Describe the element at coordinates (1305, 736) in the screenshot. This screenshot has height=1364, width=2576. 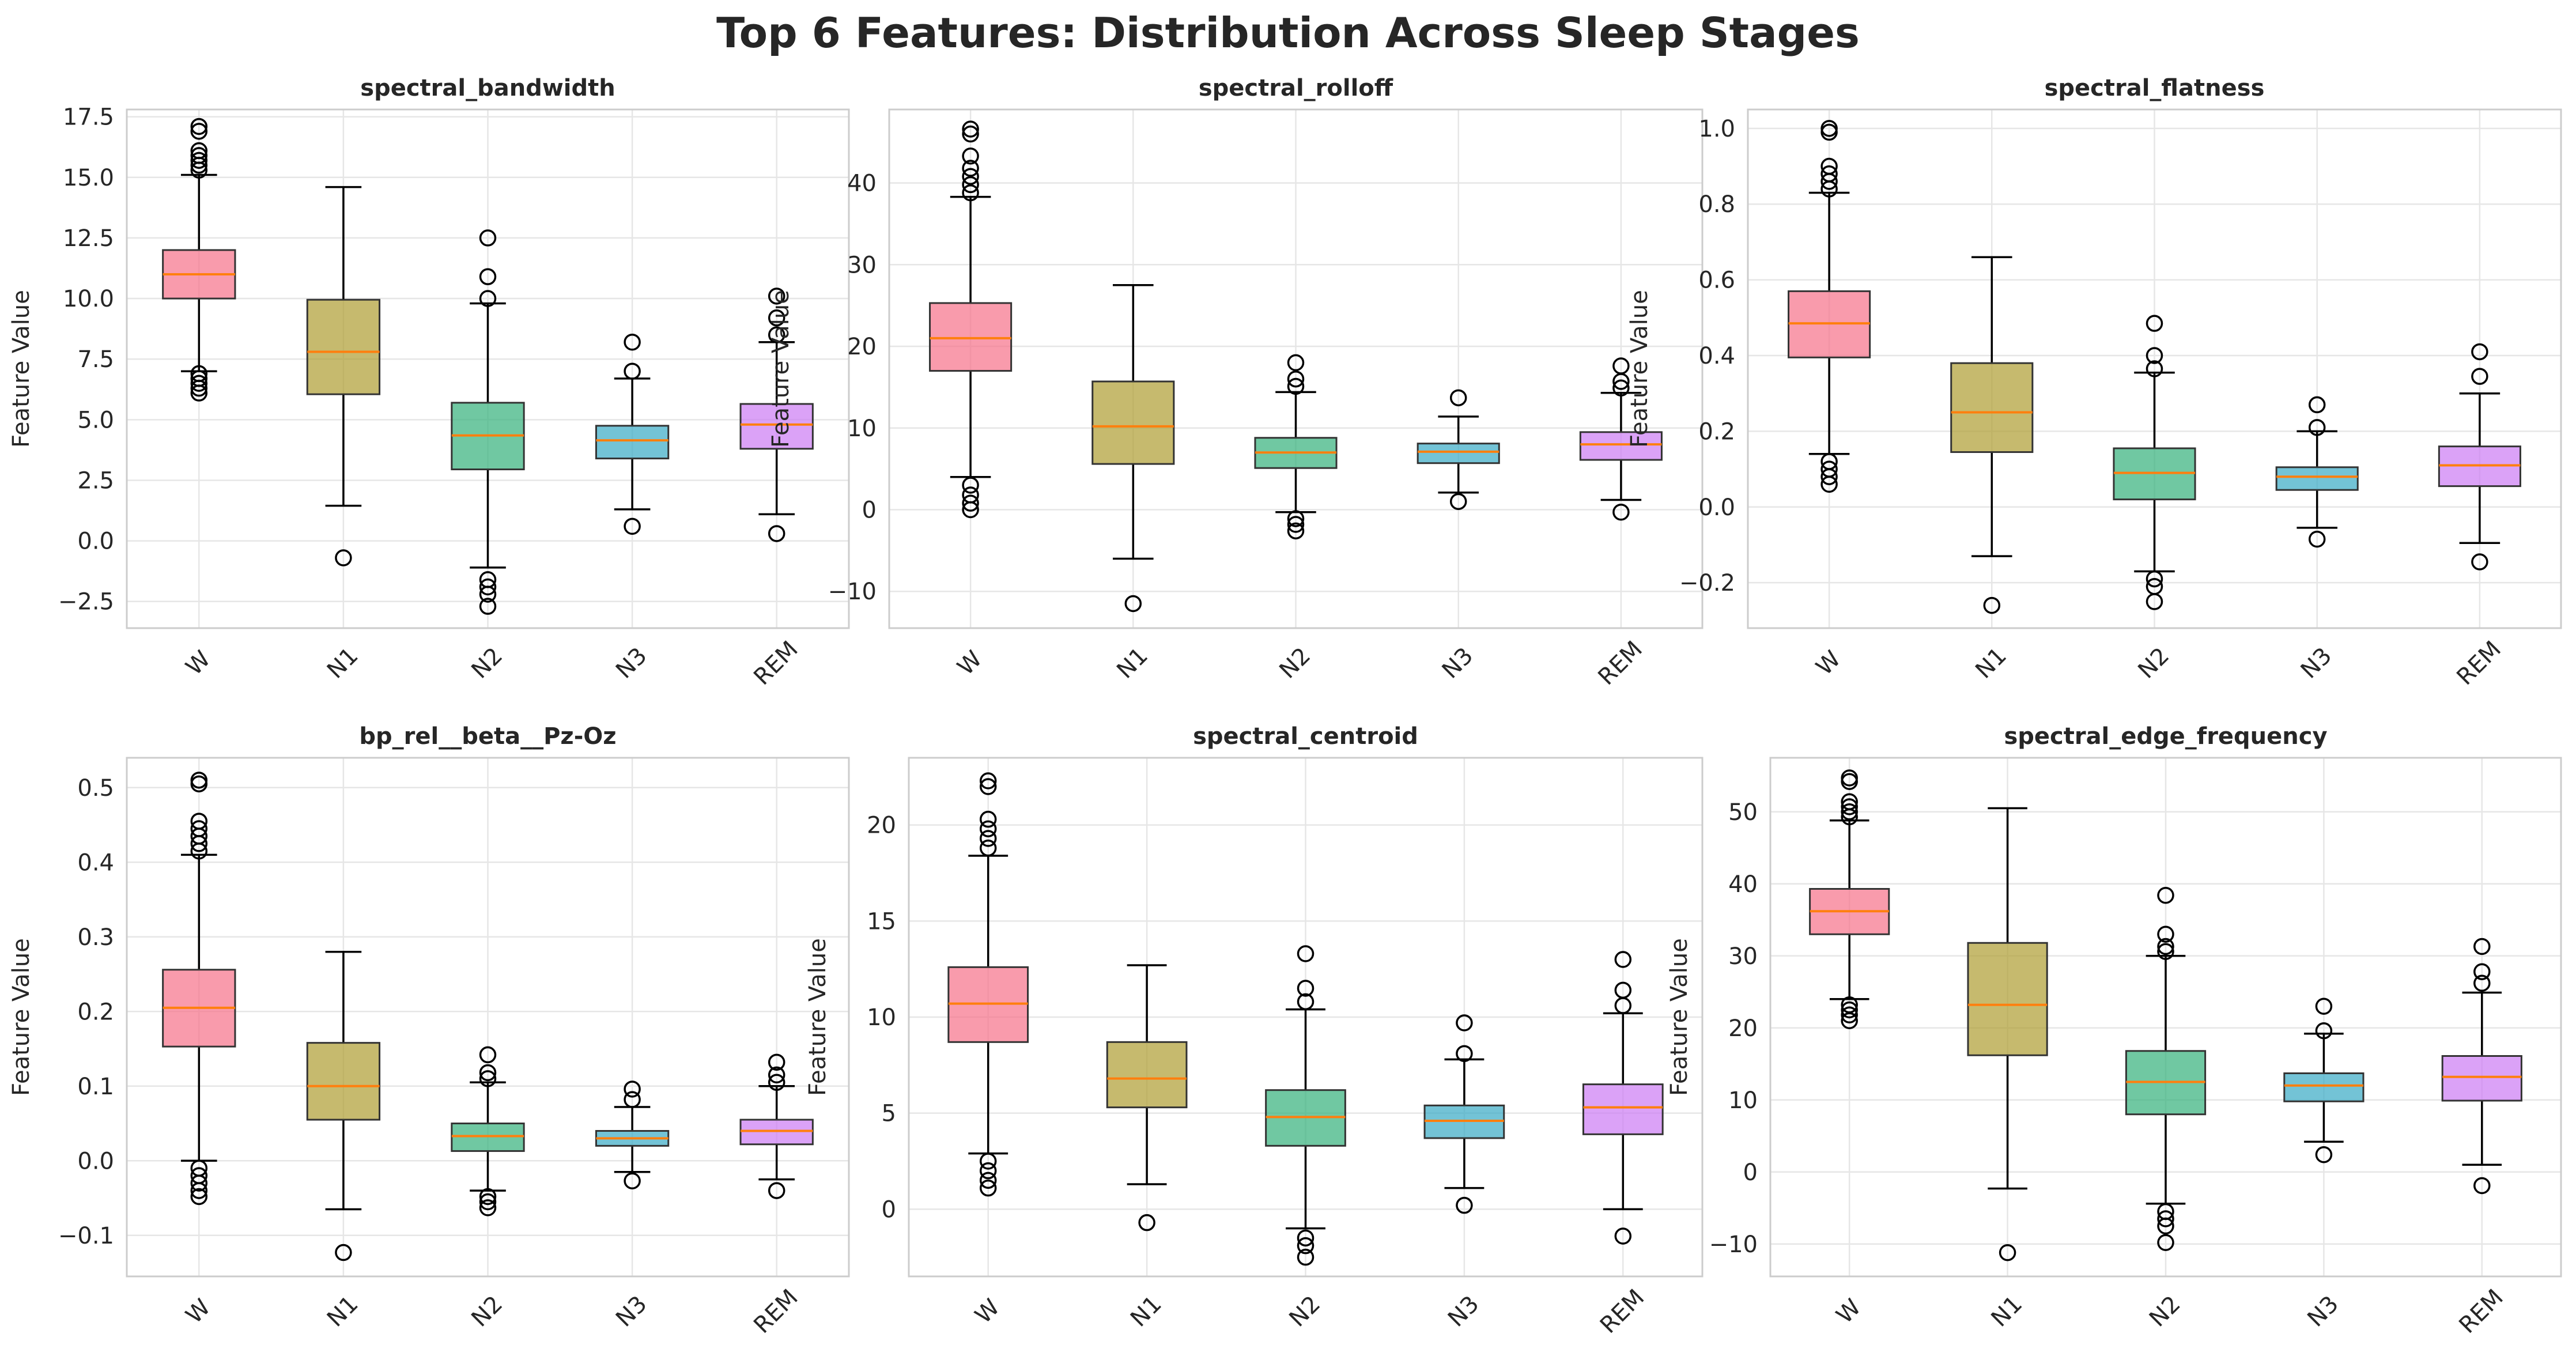
I see `subplot-title: spectral_centroid` at that location.